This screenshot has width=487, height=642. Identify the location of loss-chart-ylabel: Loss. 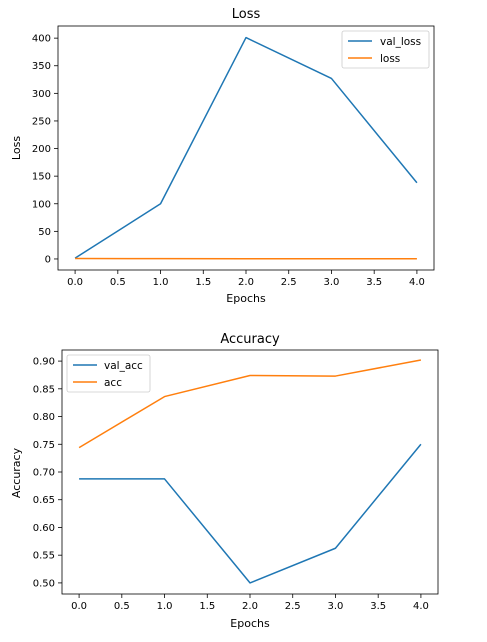
(16, 148).